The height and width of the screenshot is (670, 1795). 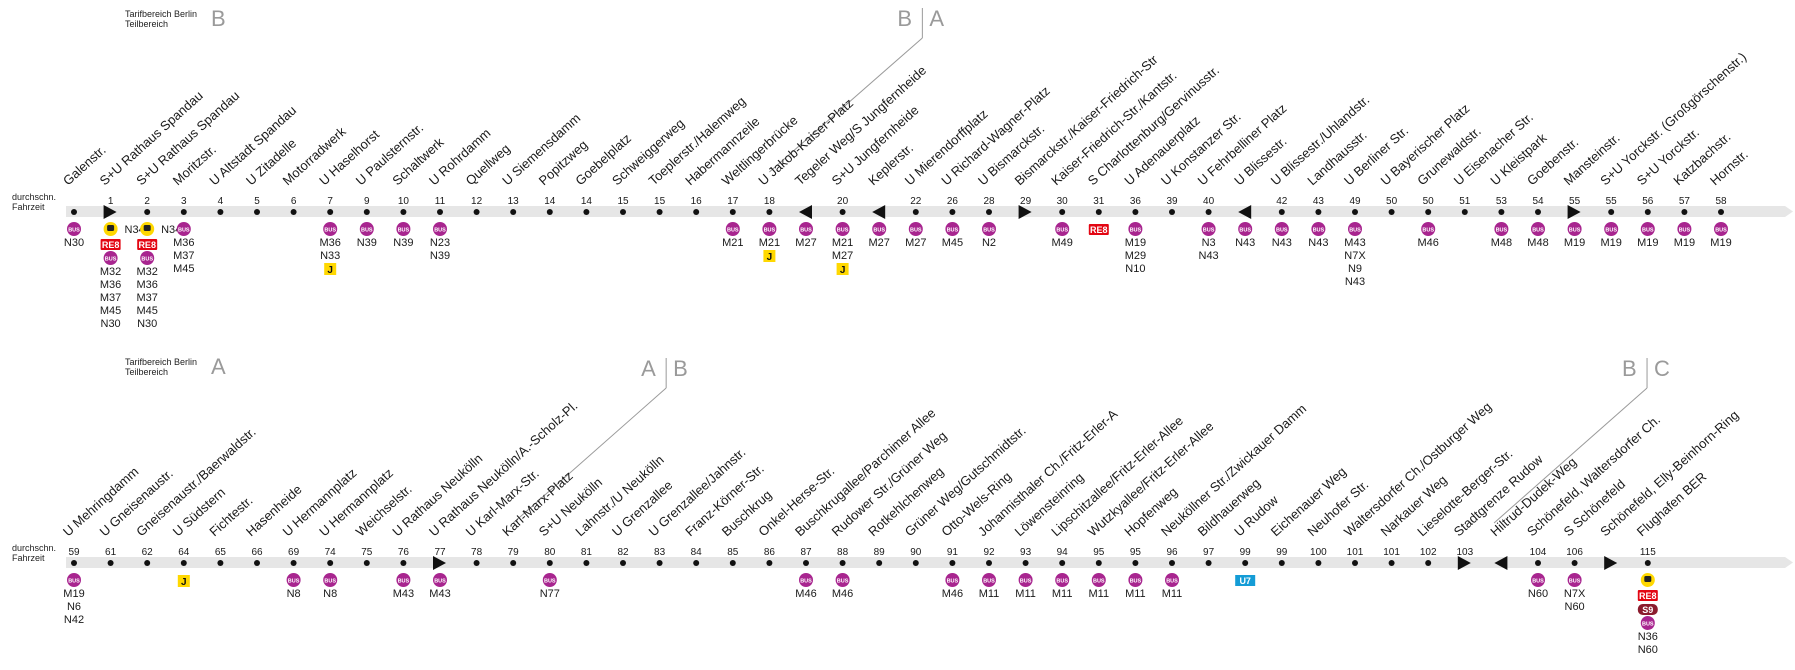 What do you see at coordinates (1355, 201) in the screenshot?
I see `stop-time: 49` at bounding box center [1355, 201].